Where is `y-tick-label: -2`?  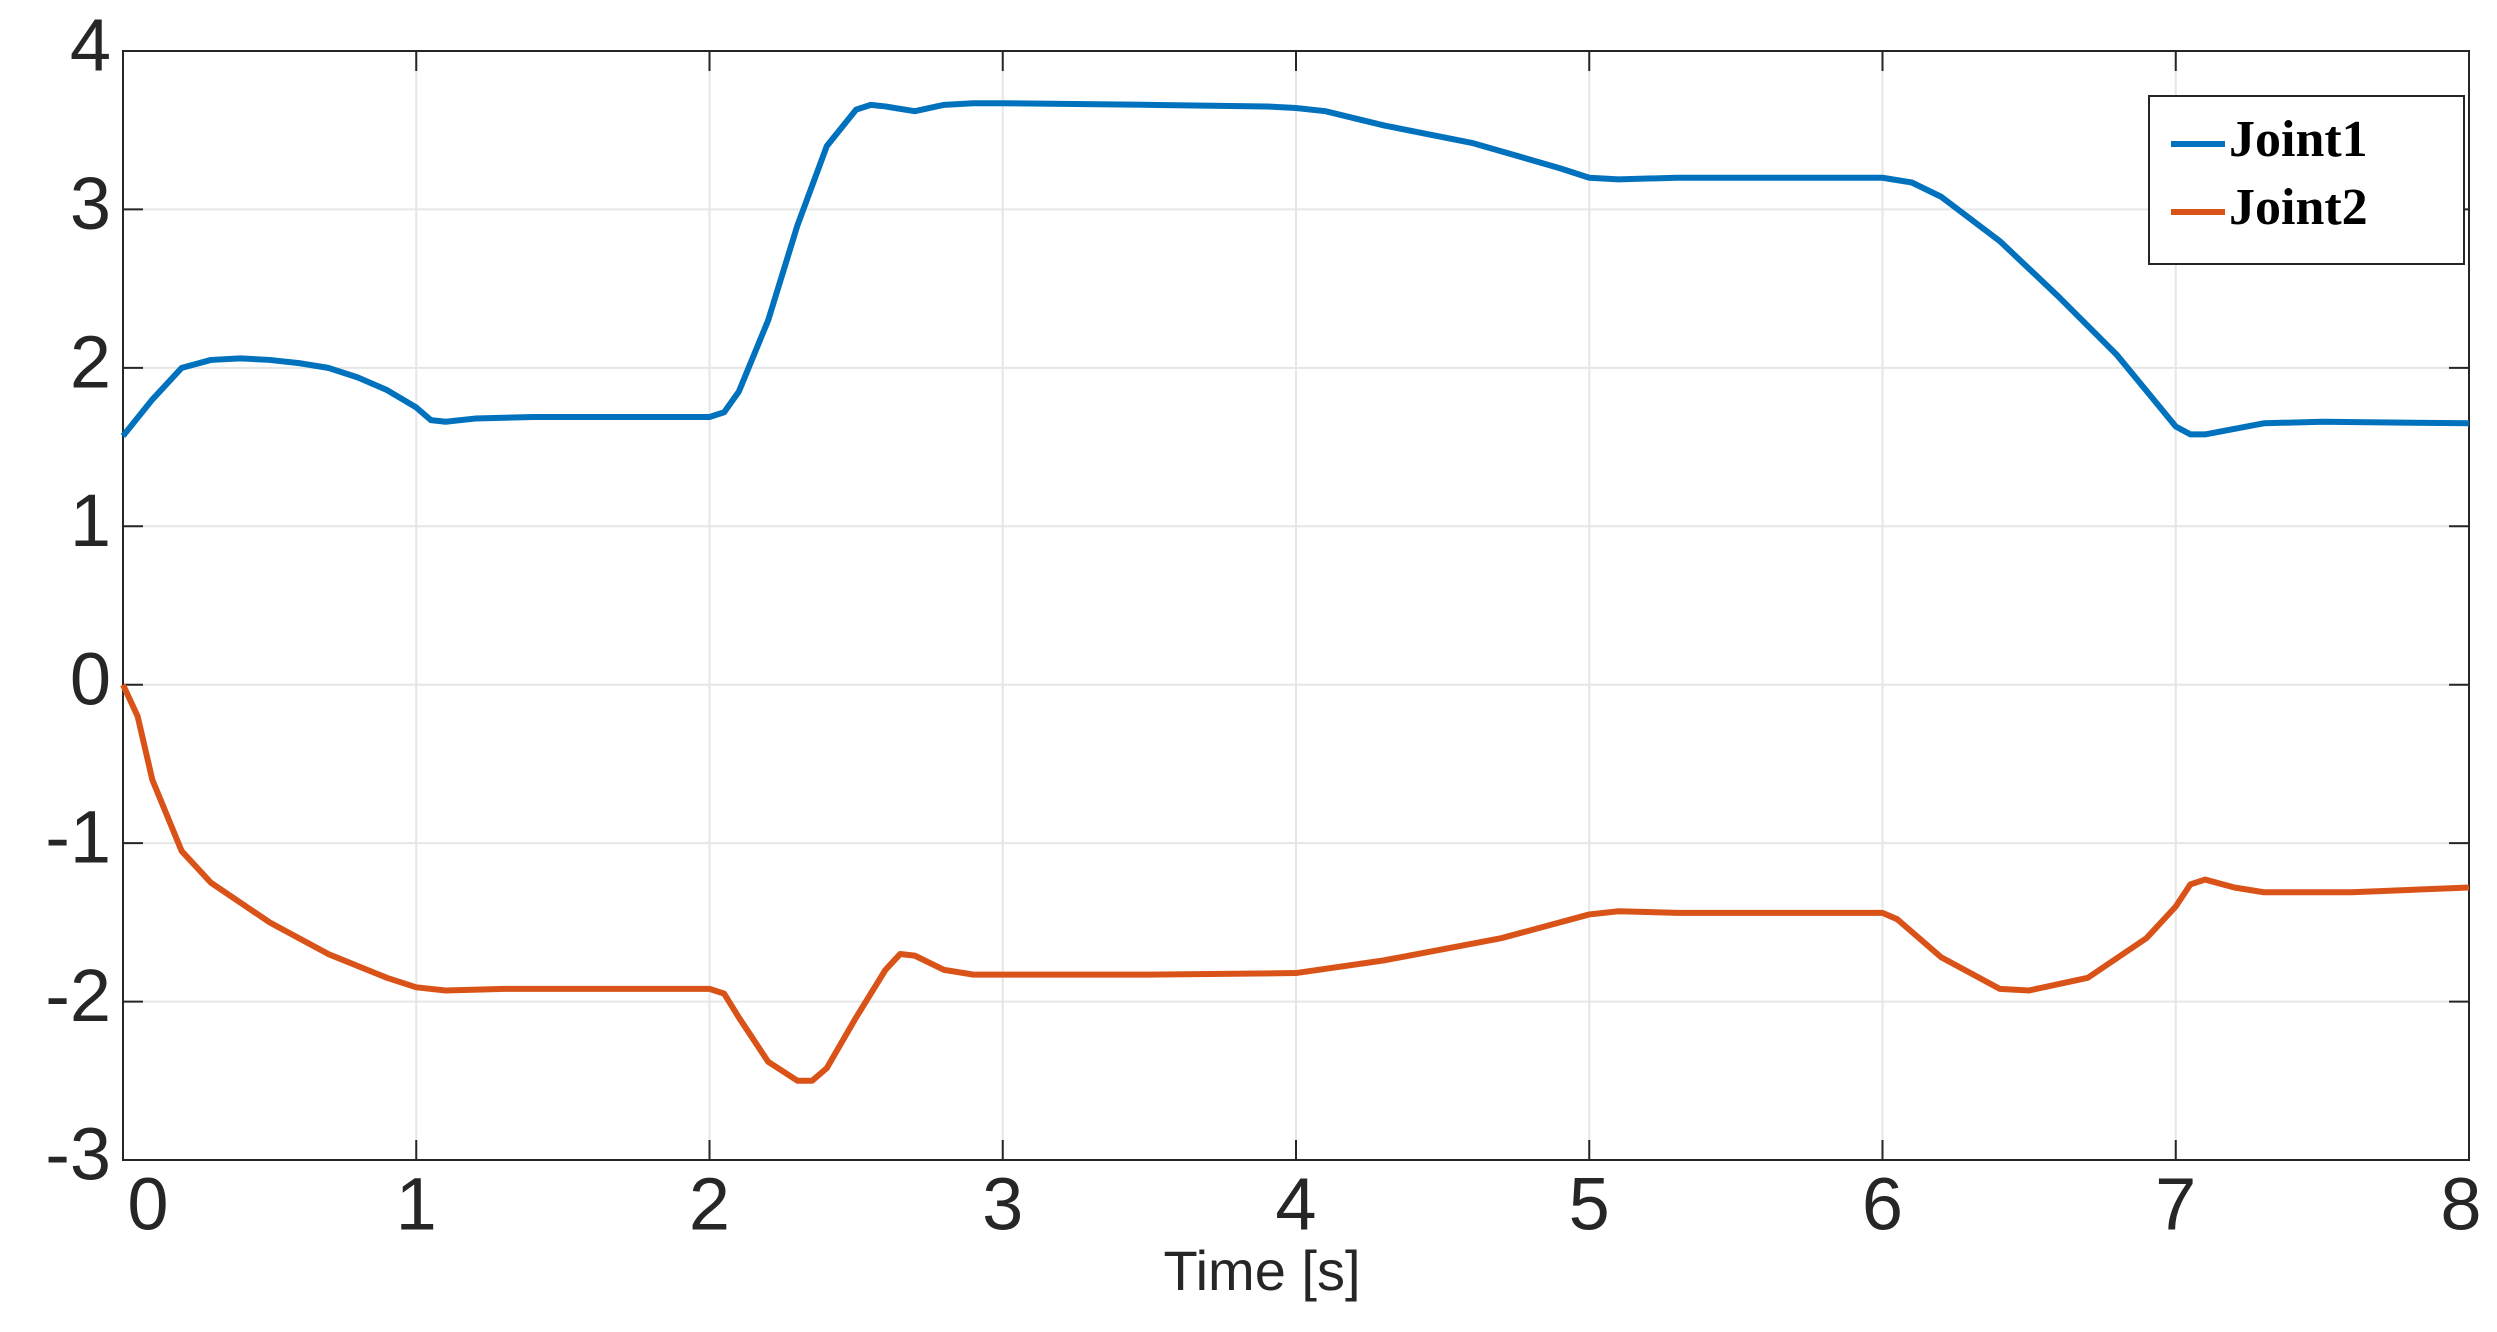
y-tick-label: -2 is located at coordinates (78, 995).